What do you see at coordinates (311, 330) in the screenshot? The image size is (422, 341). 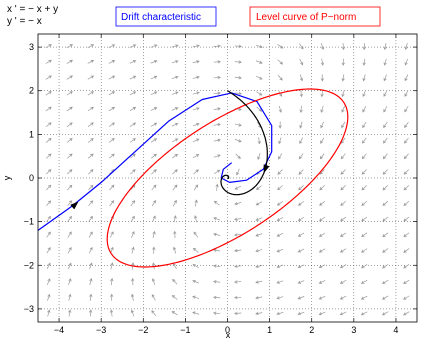 I see `x-tick-label: 2` at bounding box center [311, 330].